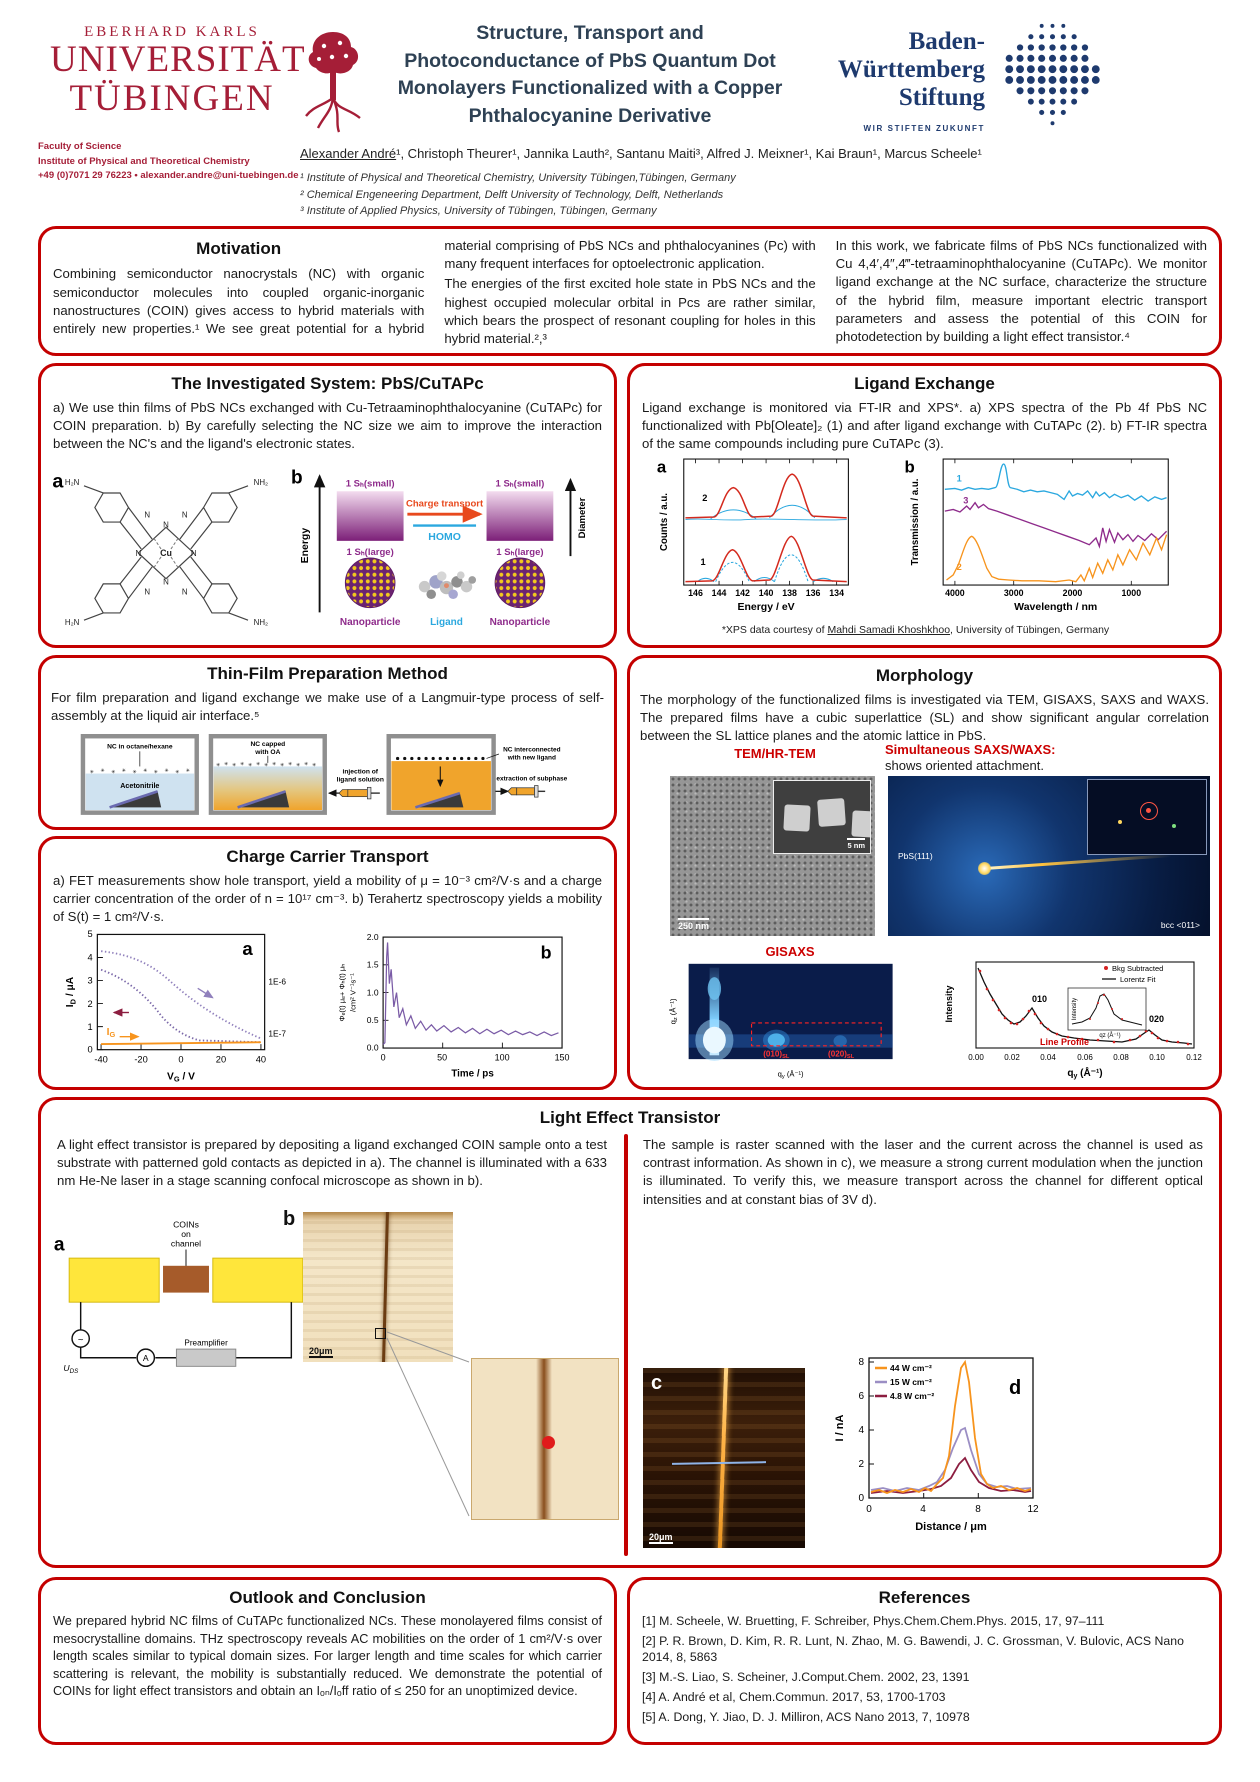 This screenshot has width=1260, height=1782. I want to click on svg-text: 100, so click(502, 1058).